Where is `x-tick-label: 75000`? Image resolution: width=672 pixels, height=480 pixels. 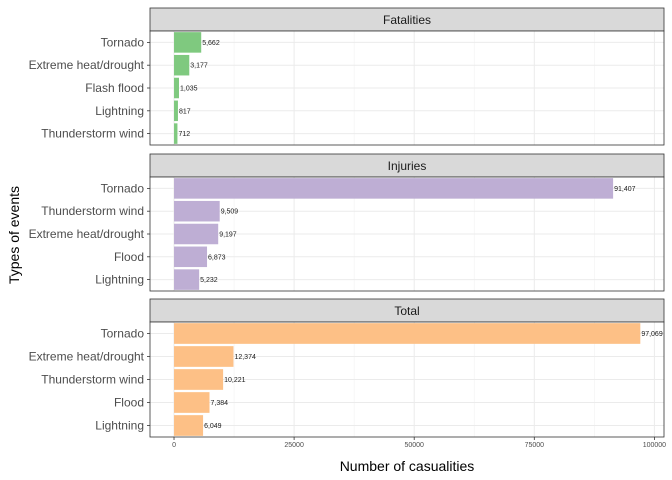
x-tick-label: 75000 is located at coordinates (535, 445).